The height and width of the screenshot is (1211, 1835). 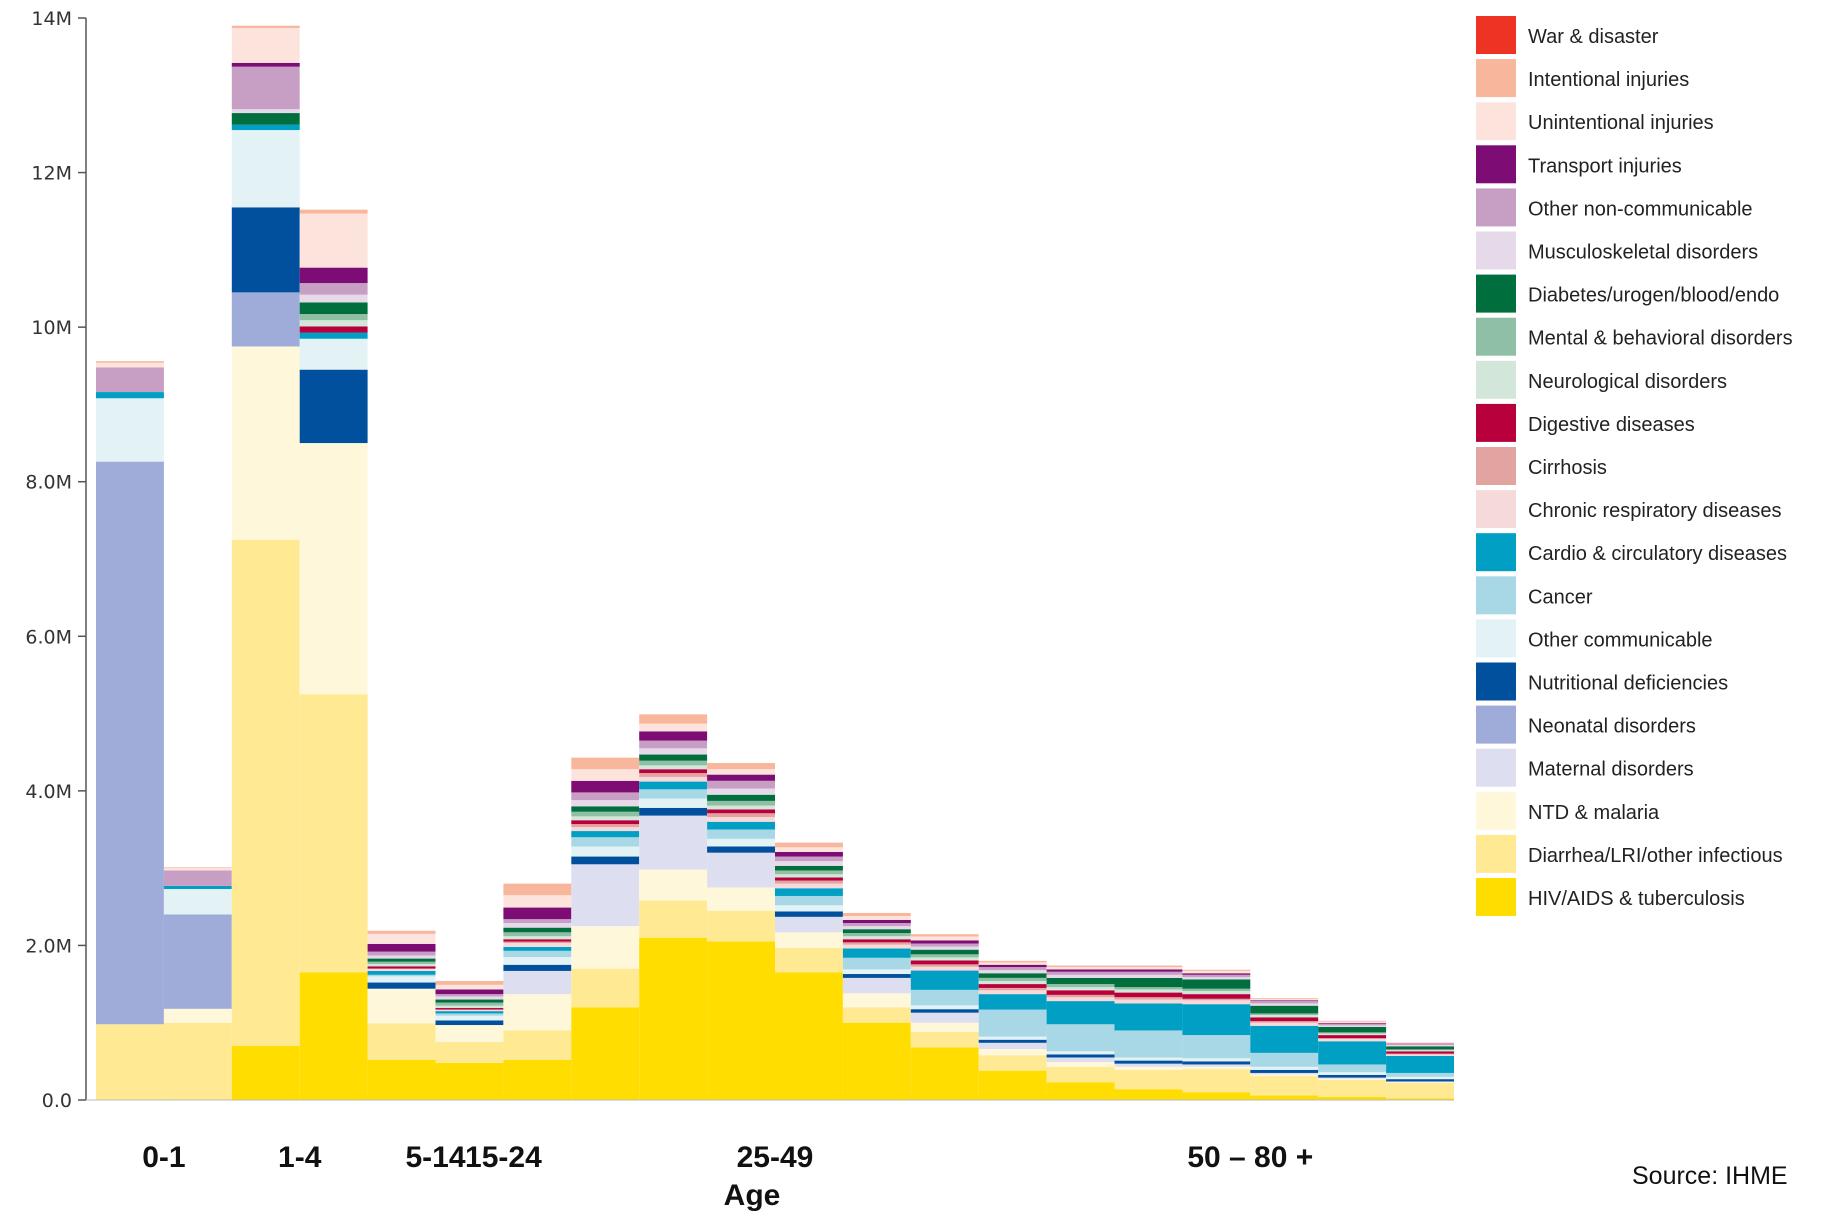 What do you see at coordinates (51, 19) in the screenshot?
I see `y-tick-label: 14M` at bounding box center [51, 19].